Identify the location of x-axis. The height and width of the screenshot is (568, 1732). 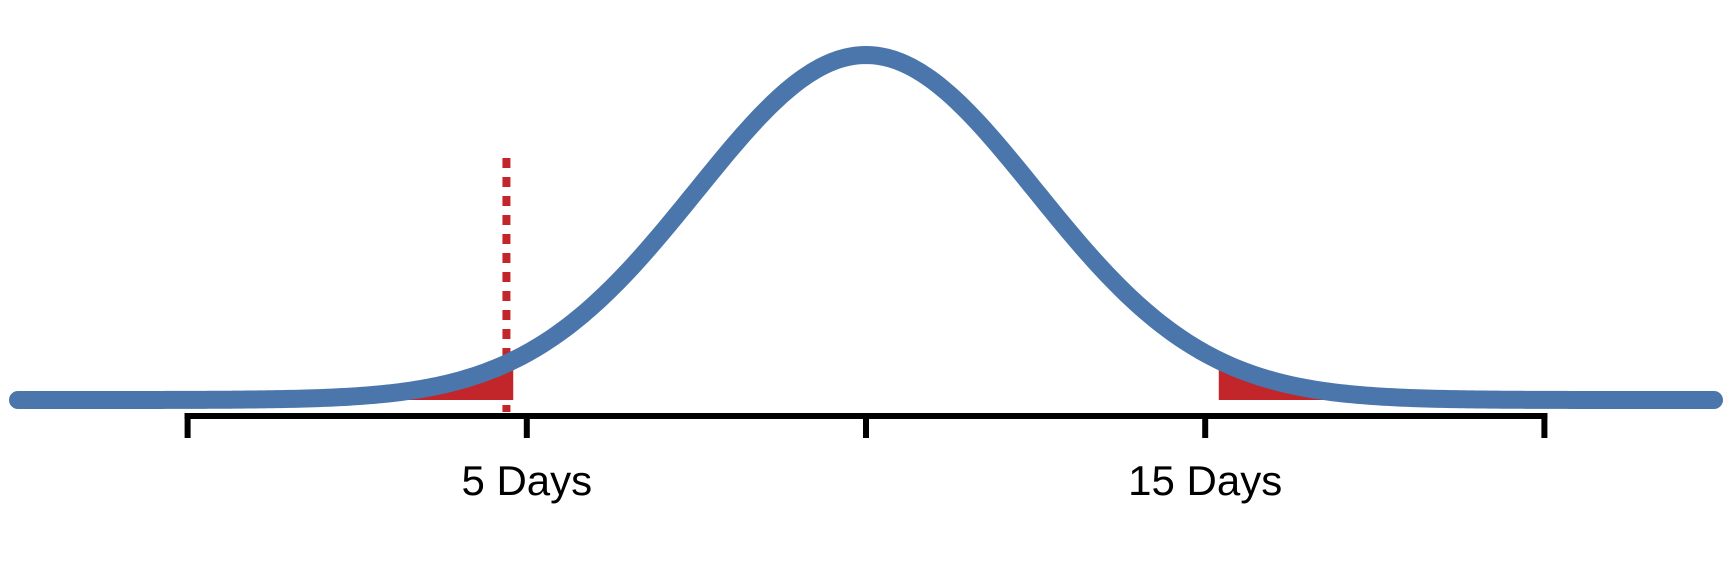
(866, 425).